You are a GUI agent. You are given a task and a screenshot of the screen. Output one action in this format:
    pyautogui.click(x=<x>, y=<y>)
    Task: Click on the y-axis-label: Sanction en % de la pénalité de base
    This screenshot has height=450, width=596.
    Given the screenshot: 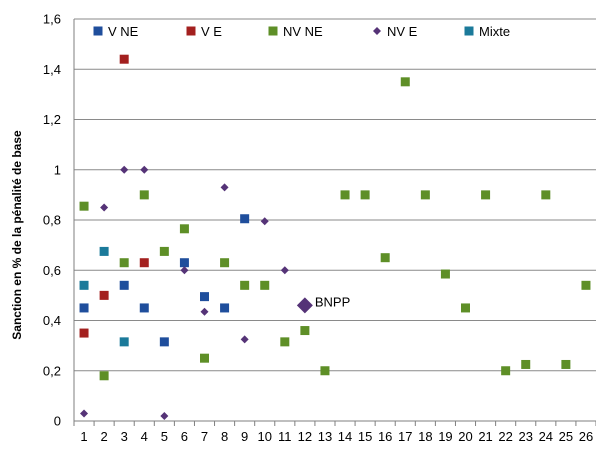 What is the action you would take?
    pyautogui.click(x=17, y=235)
    